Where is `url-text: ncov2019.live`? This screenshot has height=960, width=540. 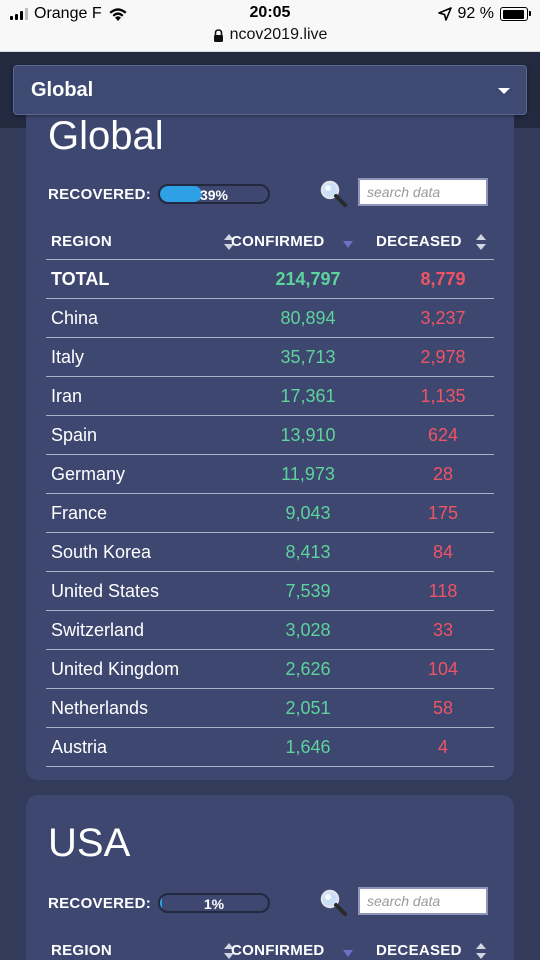
url-text: ncov2019.live is located at coordinates (278, 34).